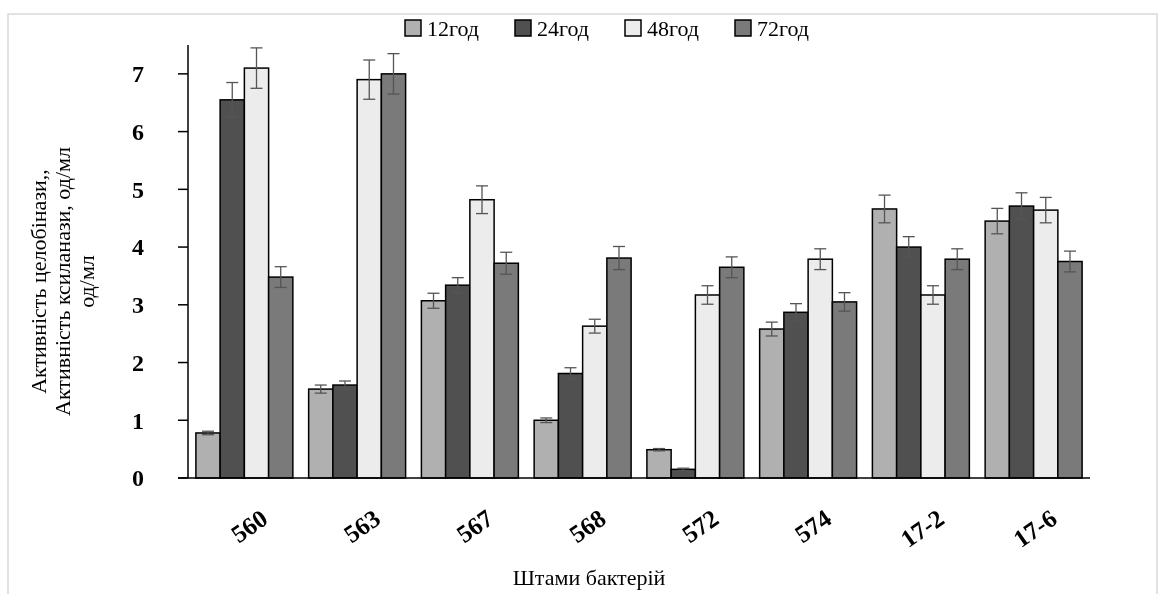  I want to click on y-tick-label: 0, so click(138, 478).